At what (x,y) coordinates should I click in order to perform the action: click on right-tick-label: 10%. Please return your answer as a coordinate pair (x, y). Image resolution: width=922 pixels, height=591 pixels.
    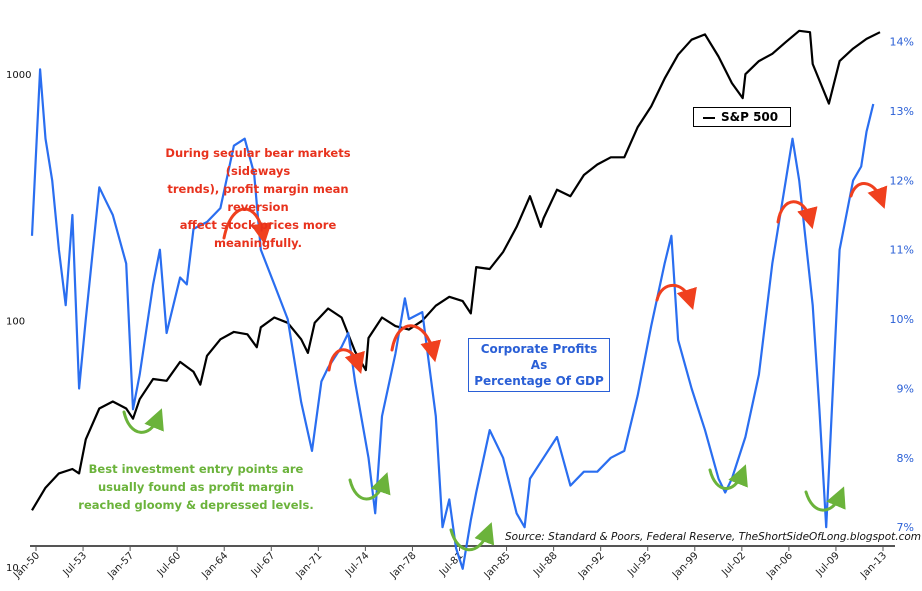
    Looking at the image, I should click on (902, 319).